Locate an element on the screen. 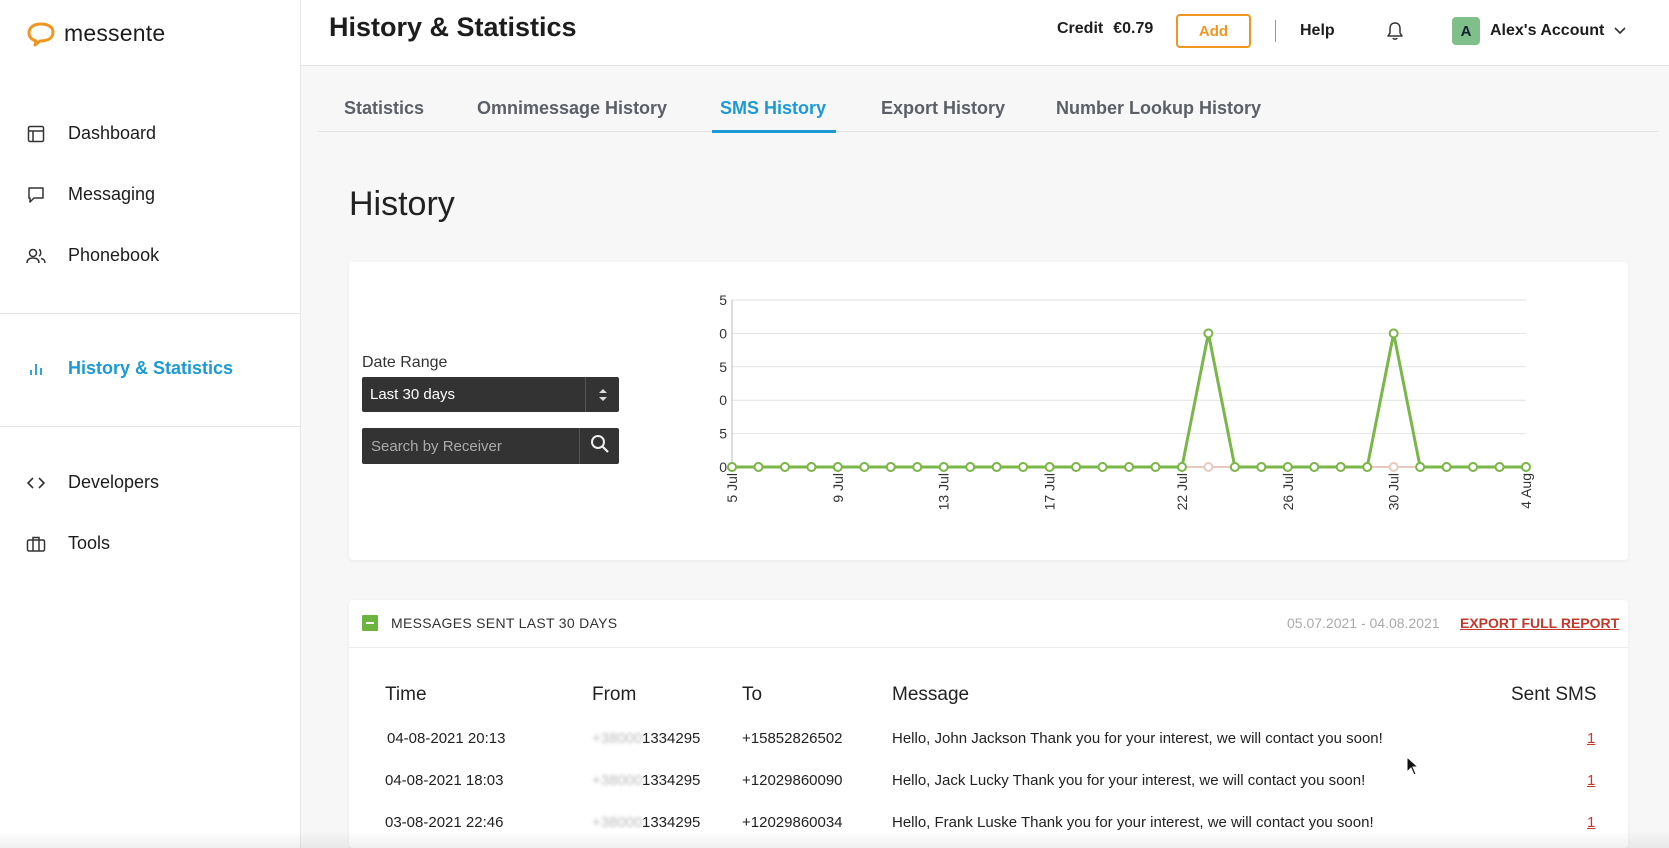 The width and height of the screenshot is (1669, 848). sidebar-item-label: Tools is located at coordinates (89, 543).